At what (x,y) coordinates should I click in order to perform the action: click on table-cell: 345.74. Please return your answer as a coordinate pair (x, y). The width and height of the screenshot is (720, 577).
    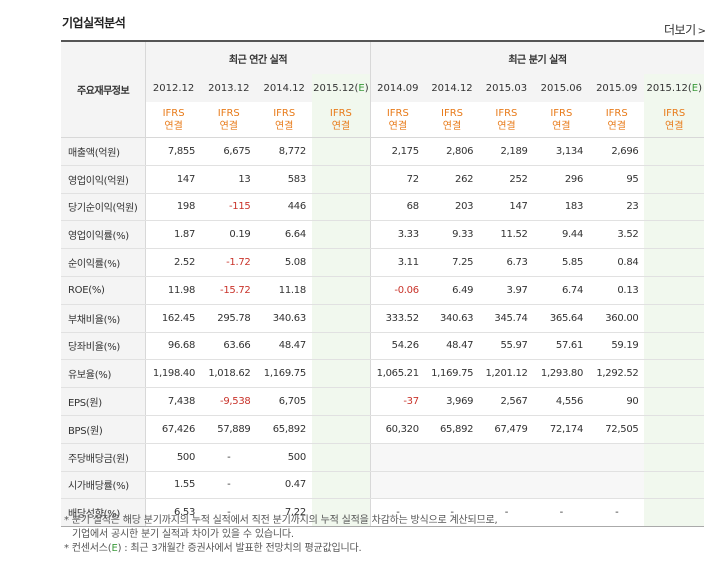
    Looking at the image, I should click on (506, 318).